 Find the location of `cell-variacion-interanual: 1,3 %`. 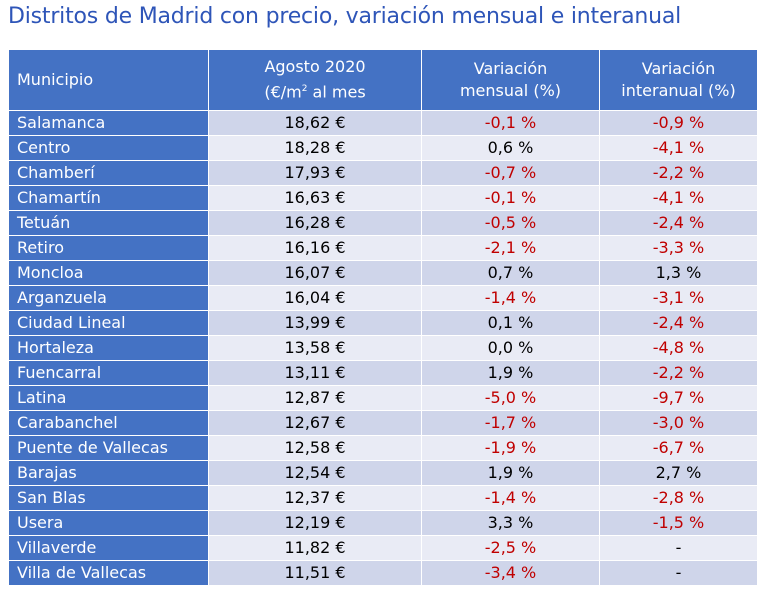

cell-variacion-interanual: 1,3 % is located at coordinates (678, 273).